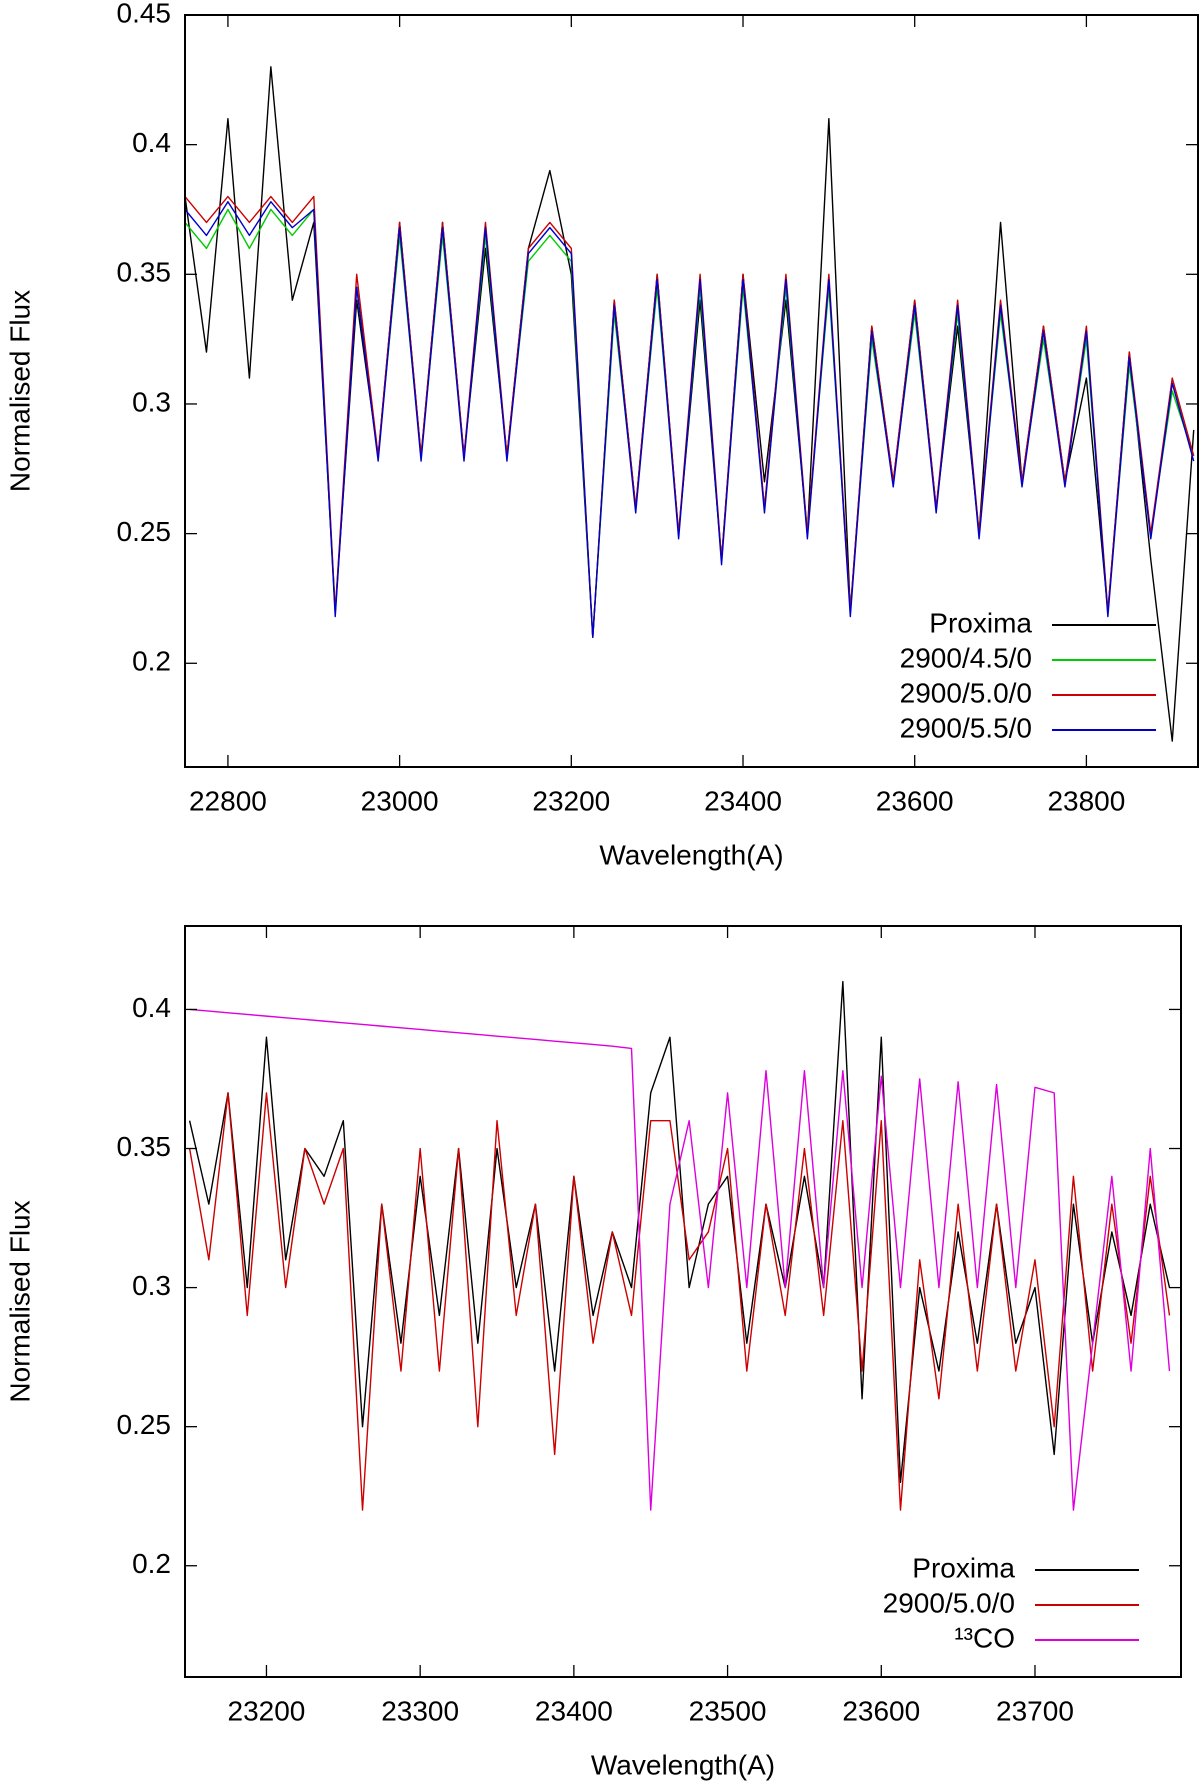 Image resolution: width=1200 pixels, height=1788 pixels. Describe the element at coordinates (144, 14) in the screenshot. I see `y-tick-label: 0.45` at that location.